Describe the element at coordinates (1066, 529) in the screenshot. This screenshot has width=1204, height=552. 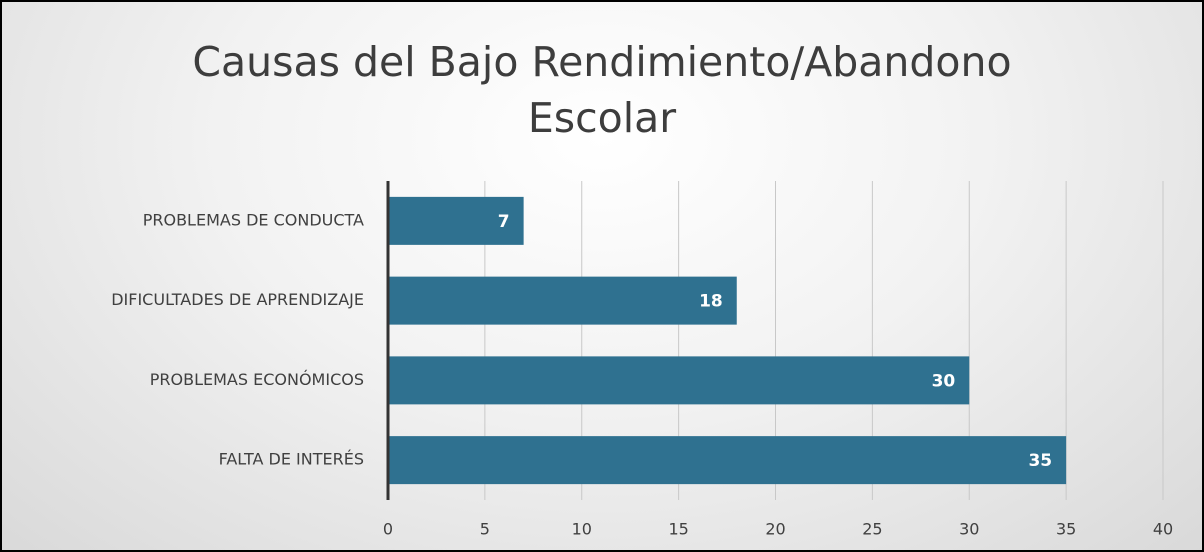
I see `x-tick-label: 35` at that location.